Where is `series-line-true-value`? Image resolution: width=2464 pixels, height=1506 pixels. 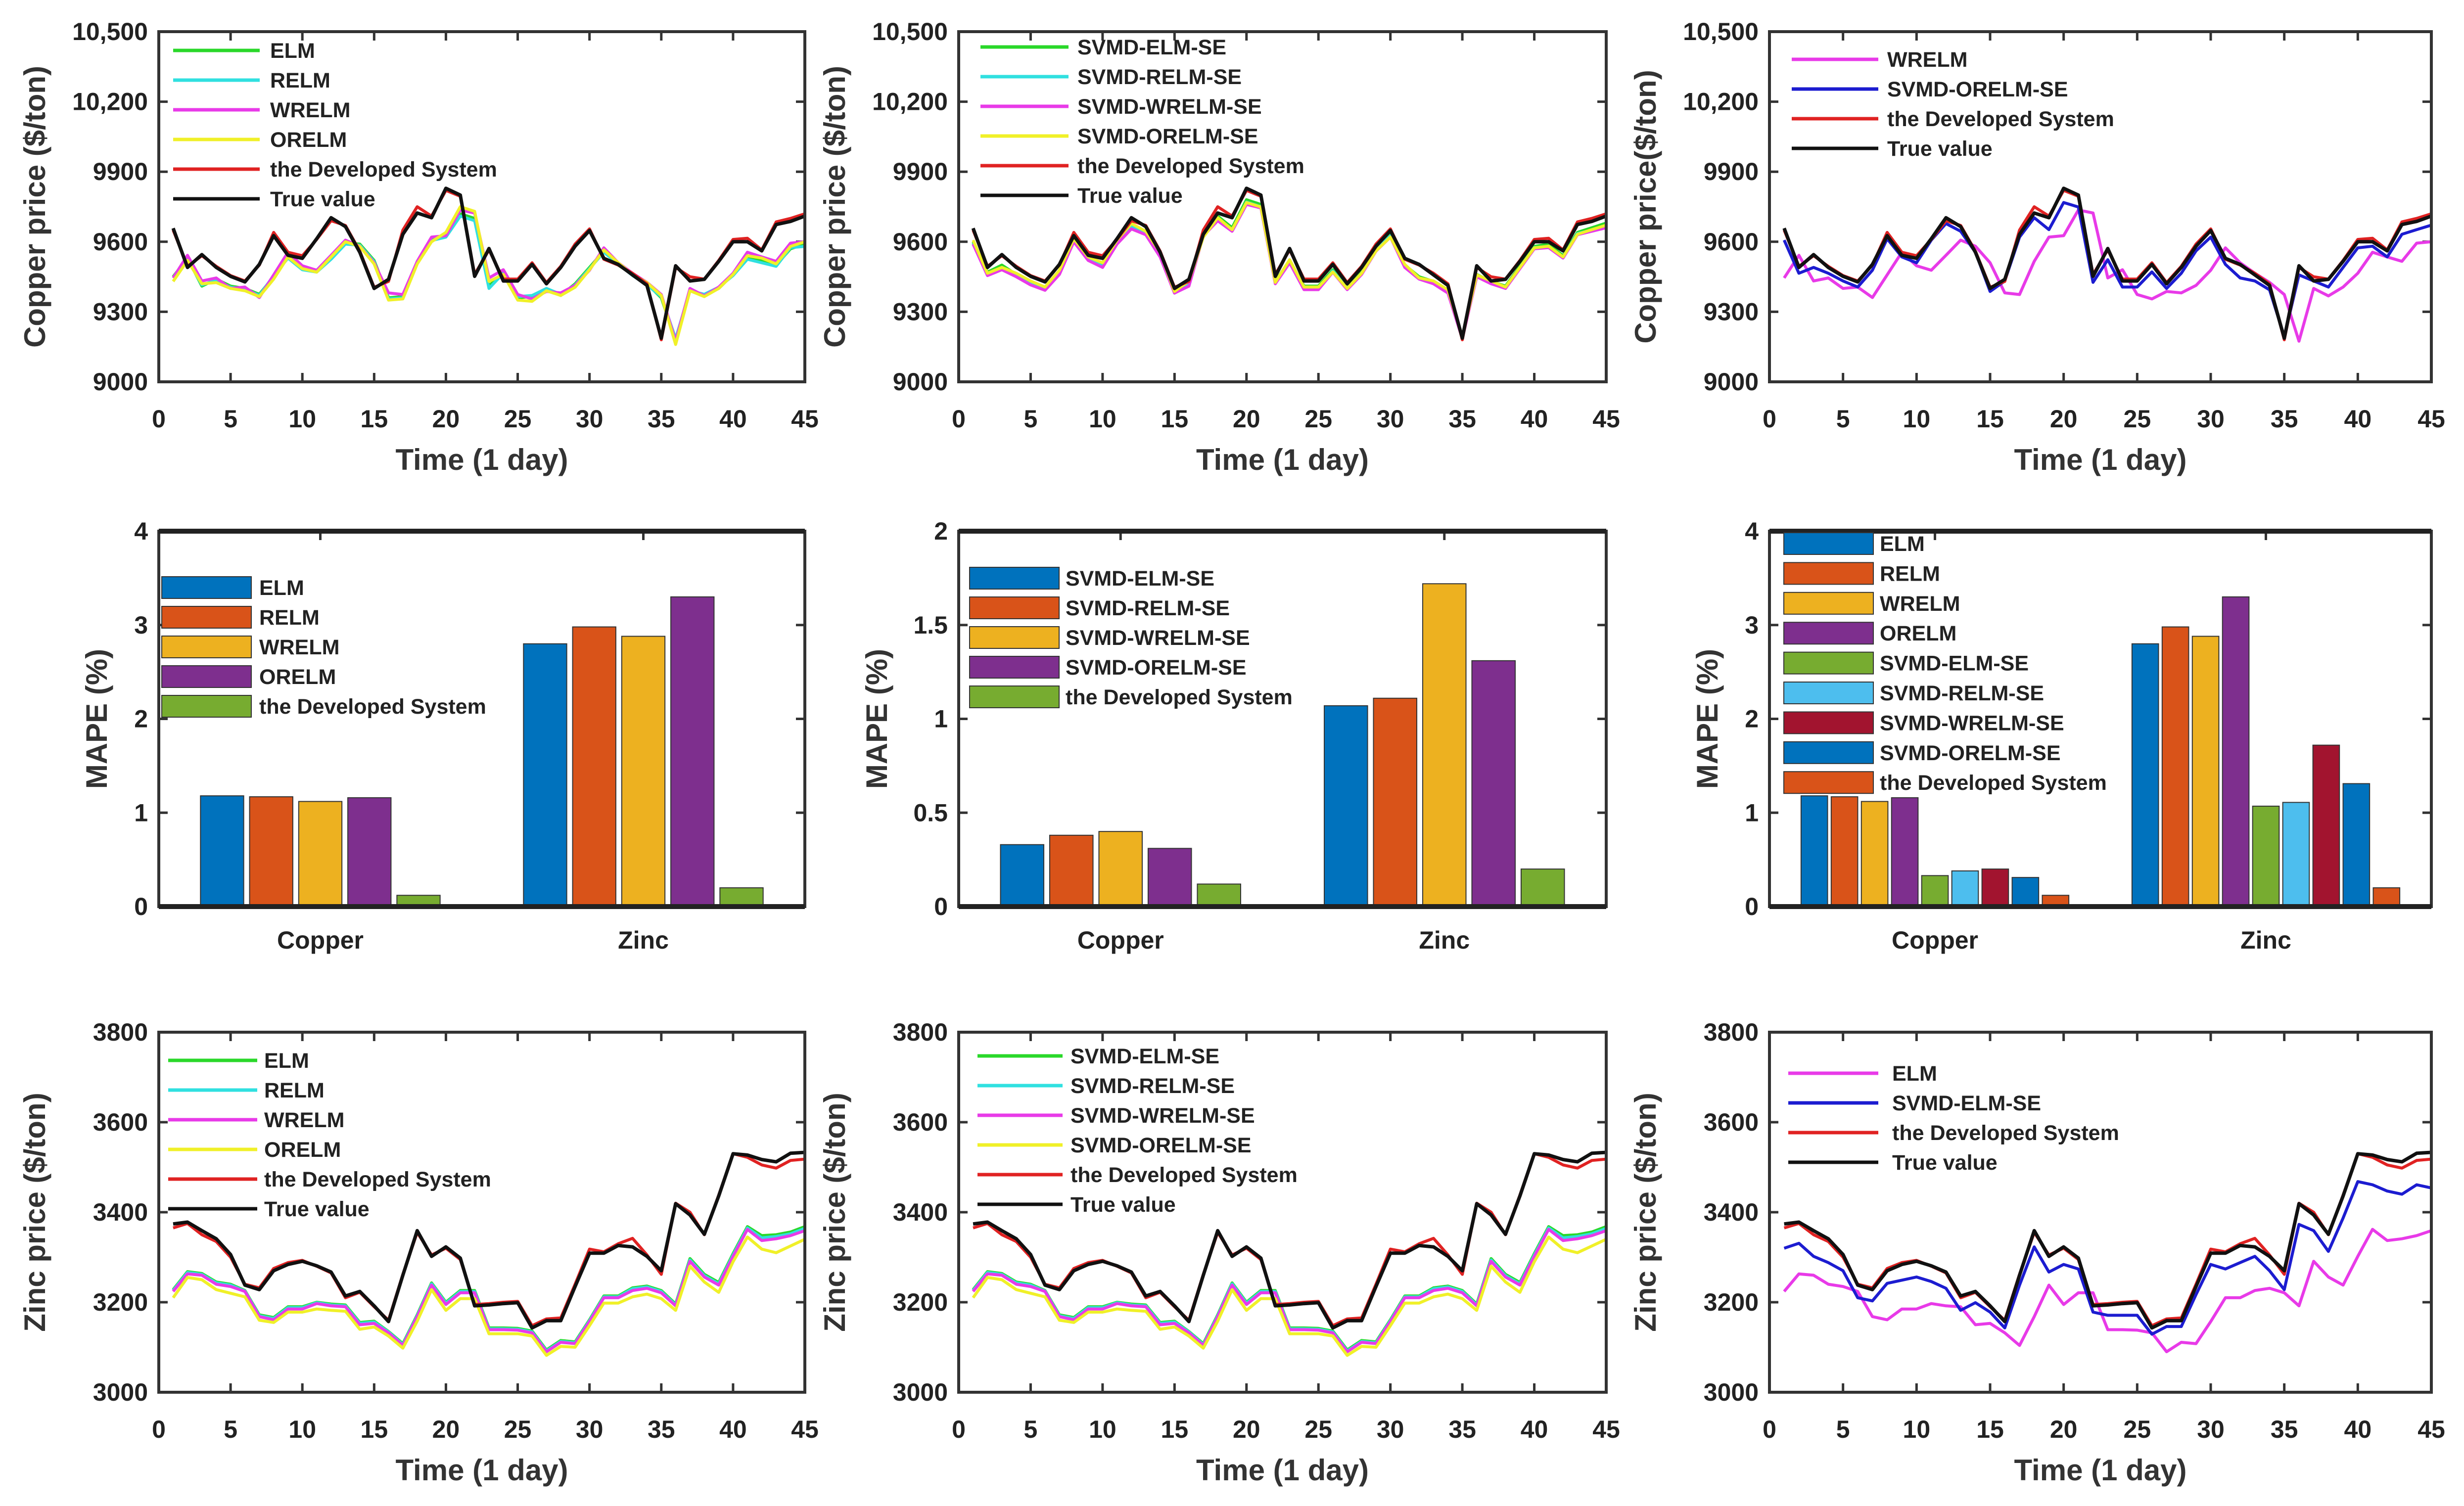
series-line-true-value is located at coordinates (488, 263).